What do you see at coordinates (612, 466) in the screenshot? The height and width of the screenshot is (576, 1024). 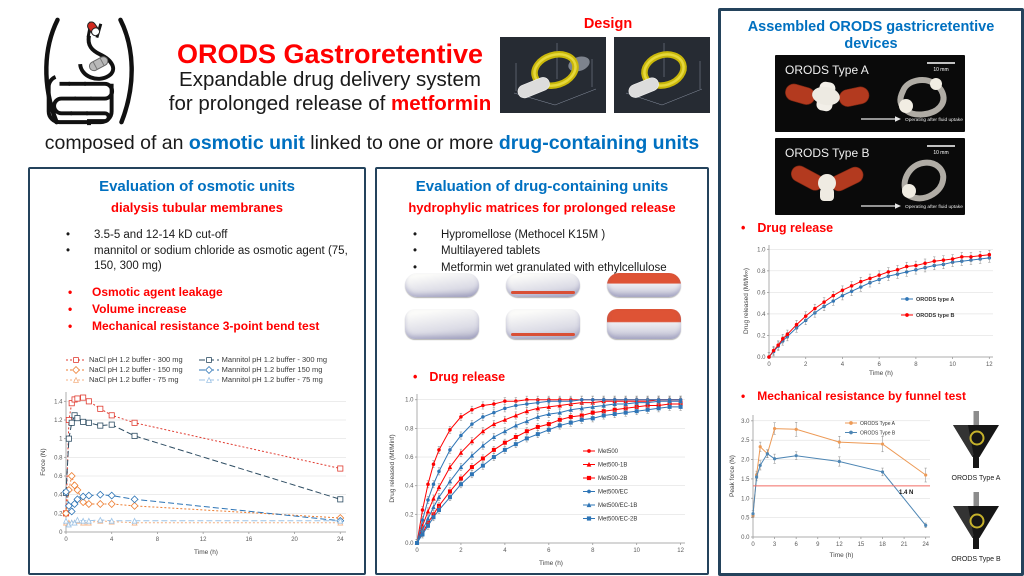 I see `svg-text: Met500-1B` at bounding box center [612, 466].